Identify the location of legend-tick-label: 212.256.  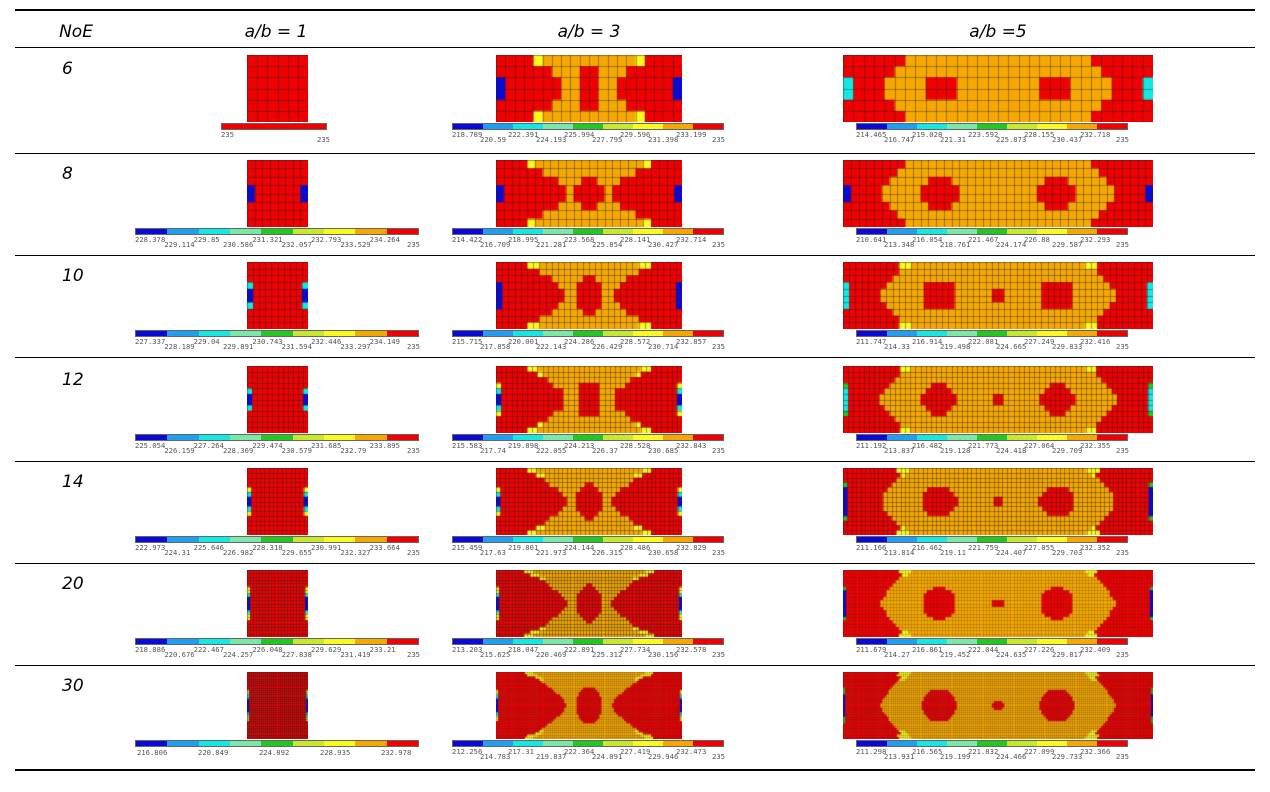
(467, 751).